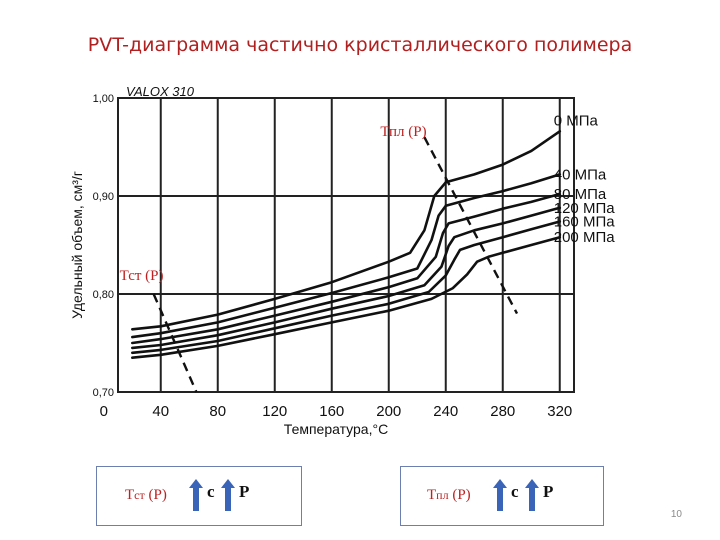  What do you see at coordinates (515, 491) in the screenshot?
I see `tpl-box-letter-c: с` at bounding box center [515, 491].